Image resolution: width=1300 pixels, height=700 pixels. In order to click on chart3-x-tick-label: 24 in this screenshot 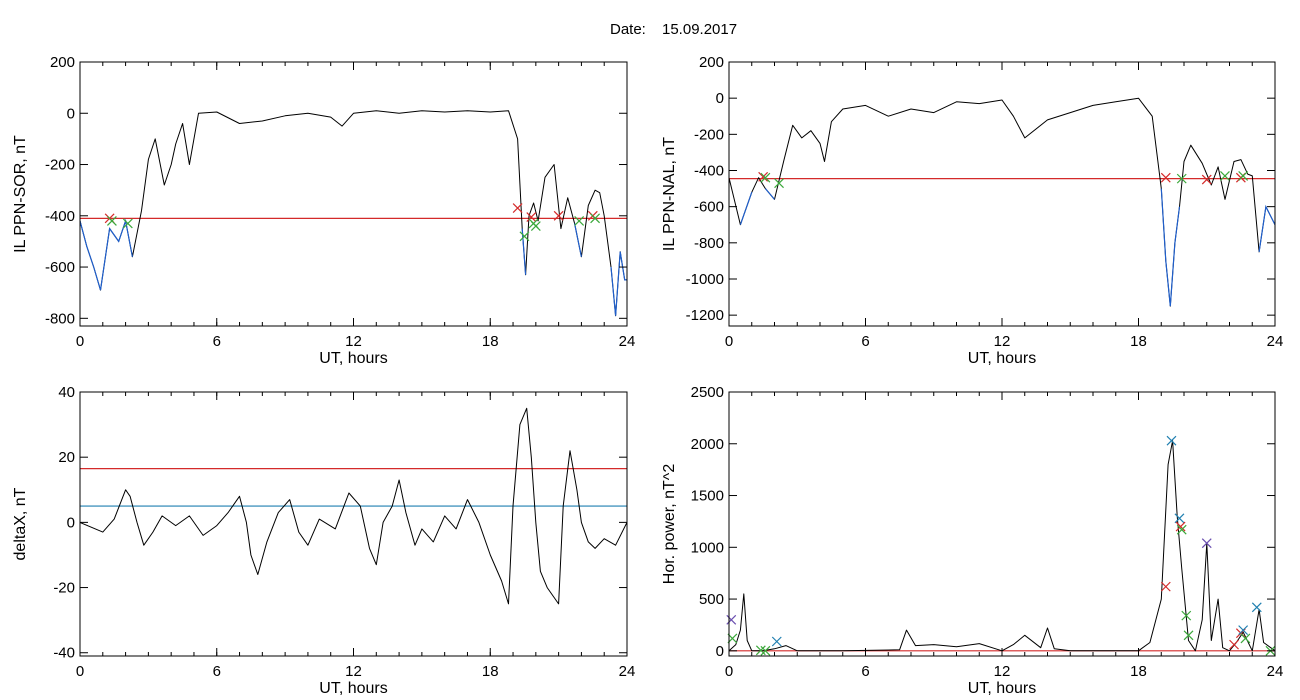, I will do `click(627, 671)`.